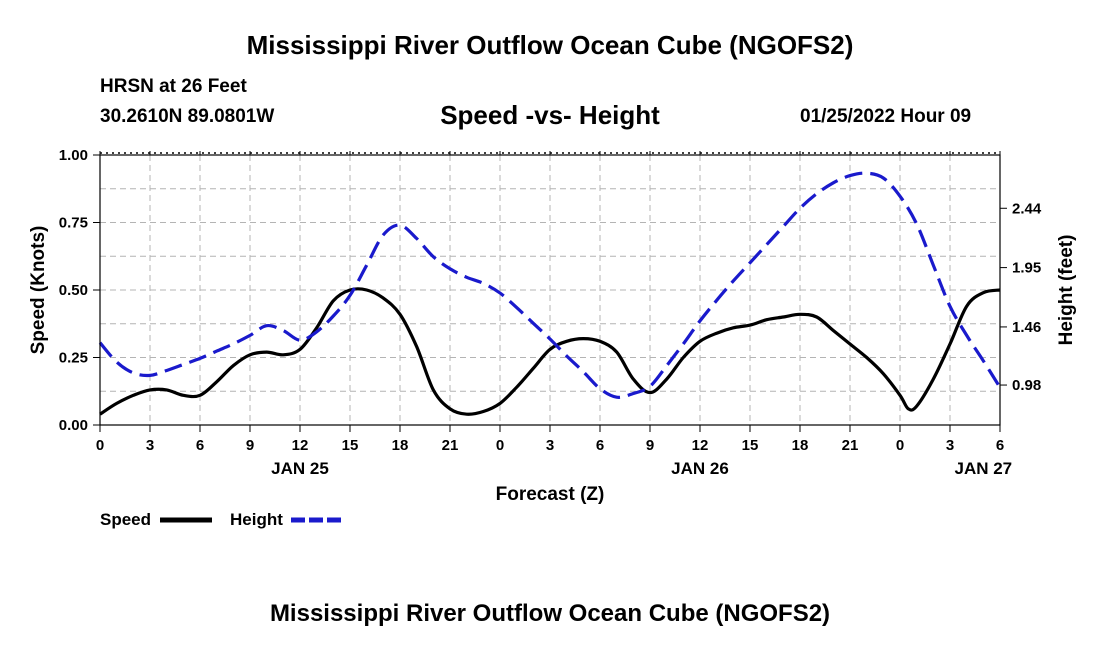 Image resolution: width=1100 pixels, height=650 pixels. What do you see at coordinates (73, 155) in the screenshot?
I see `y-tick-label: 1.00` at bounding box center [73, 155].